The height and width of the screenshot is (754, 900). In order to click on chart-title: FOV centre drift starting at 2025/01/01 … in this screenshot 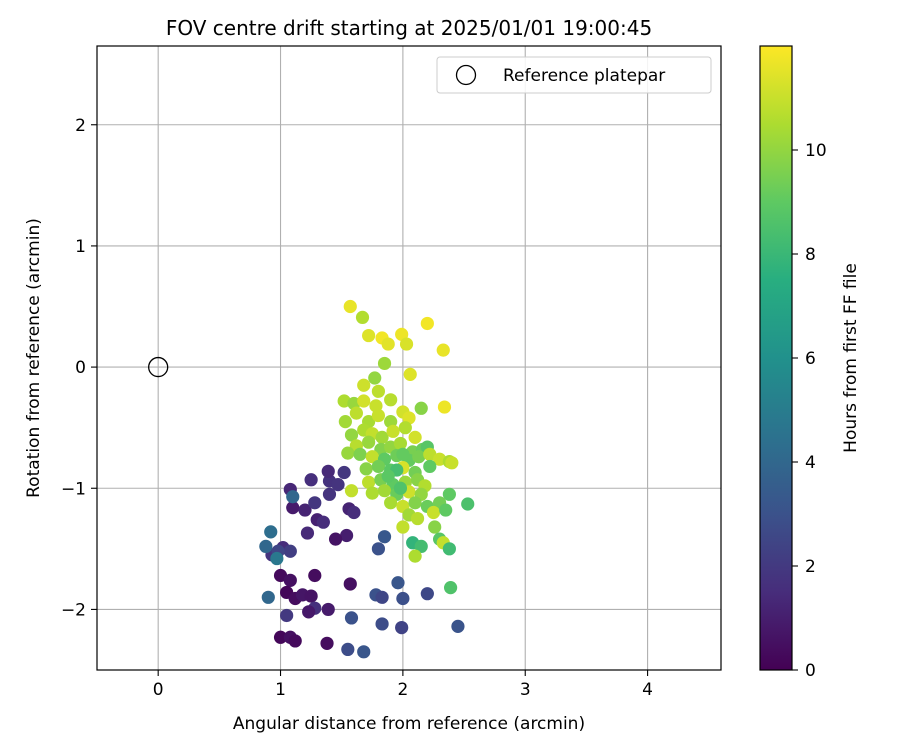, I will do `click(409, 28)`.